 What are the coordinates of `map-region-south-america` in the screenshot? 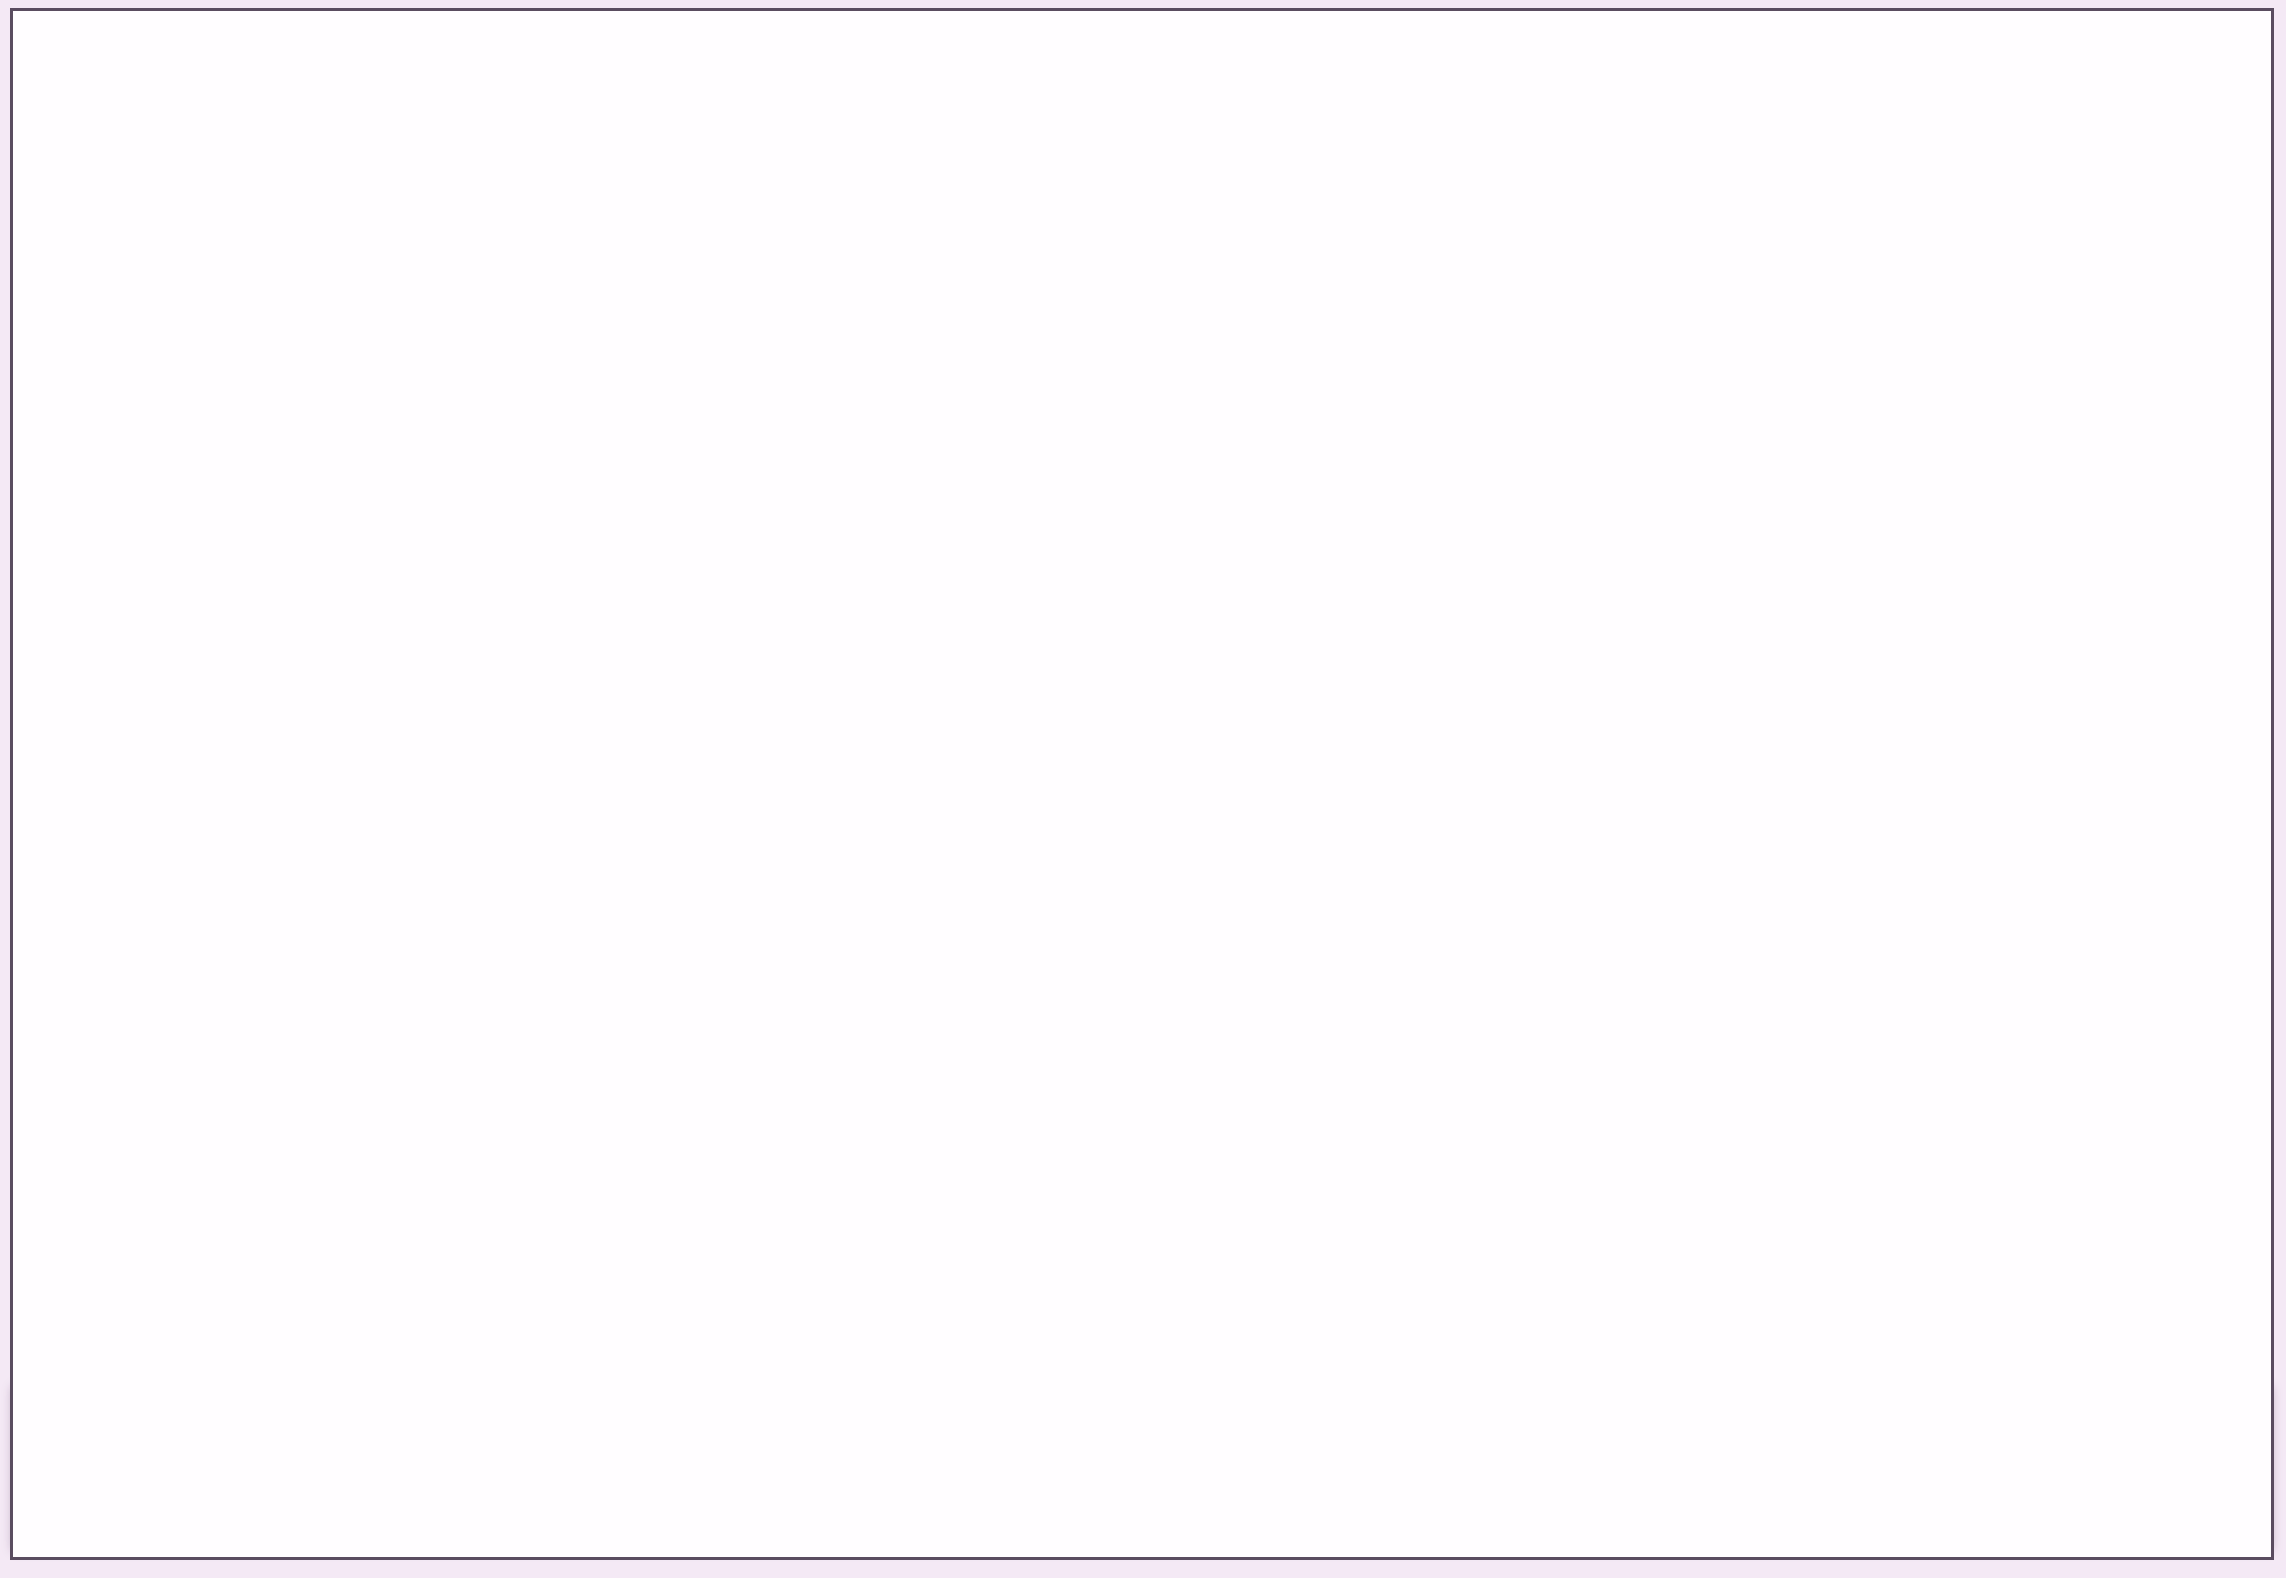 It's located at (698, 1091).